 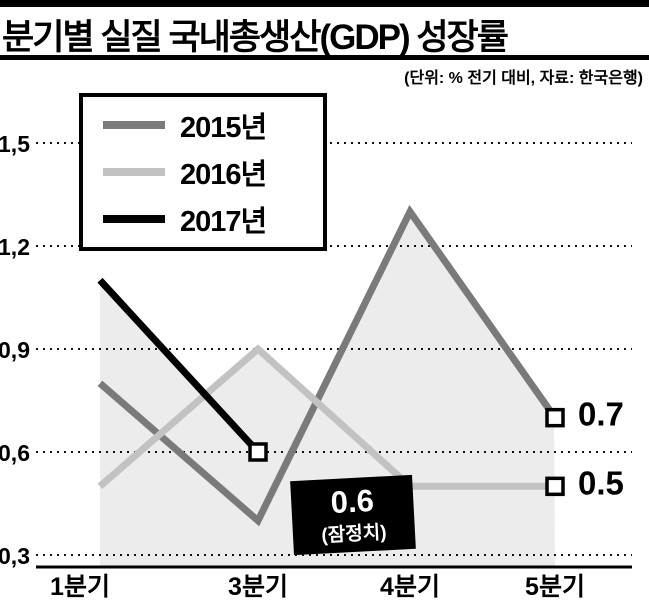 What do you see at coordinates (223, 174) in the screenshot?
I see `legend-label-2016: 2016년` at bounding box center [223, 174].